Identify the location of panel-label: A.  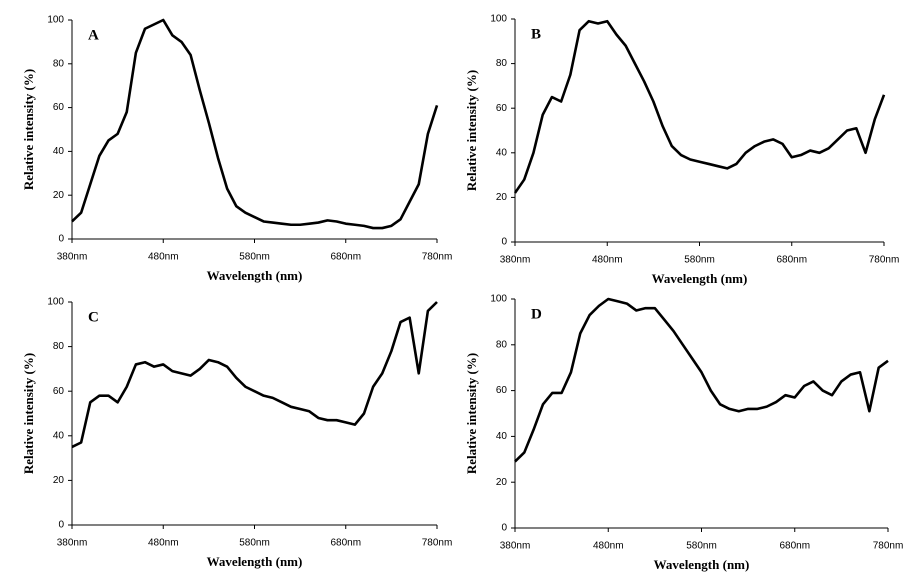
(93, 35).